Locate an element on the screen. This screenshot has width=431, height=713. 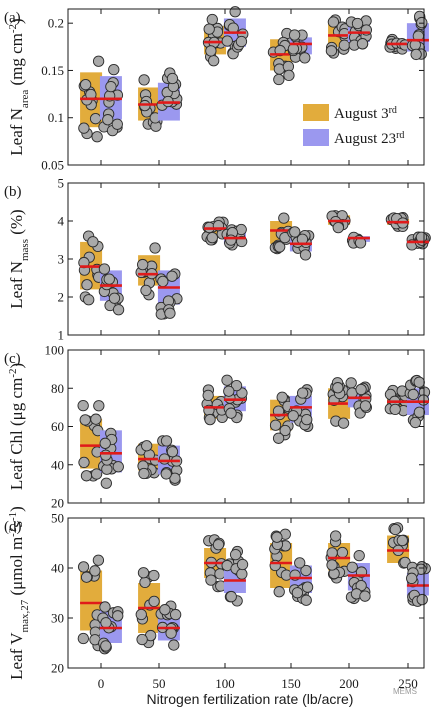
y-label-sub: area is located at coordinates (25, 99).